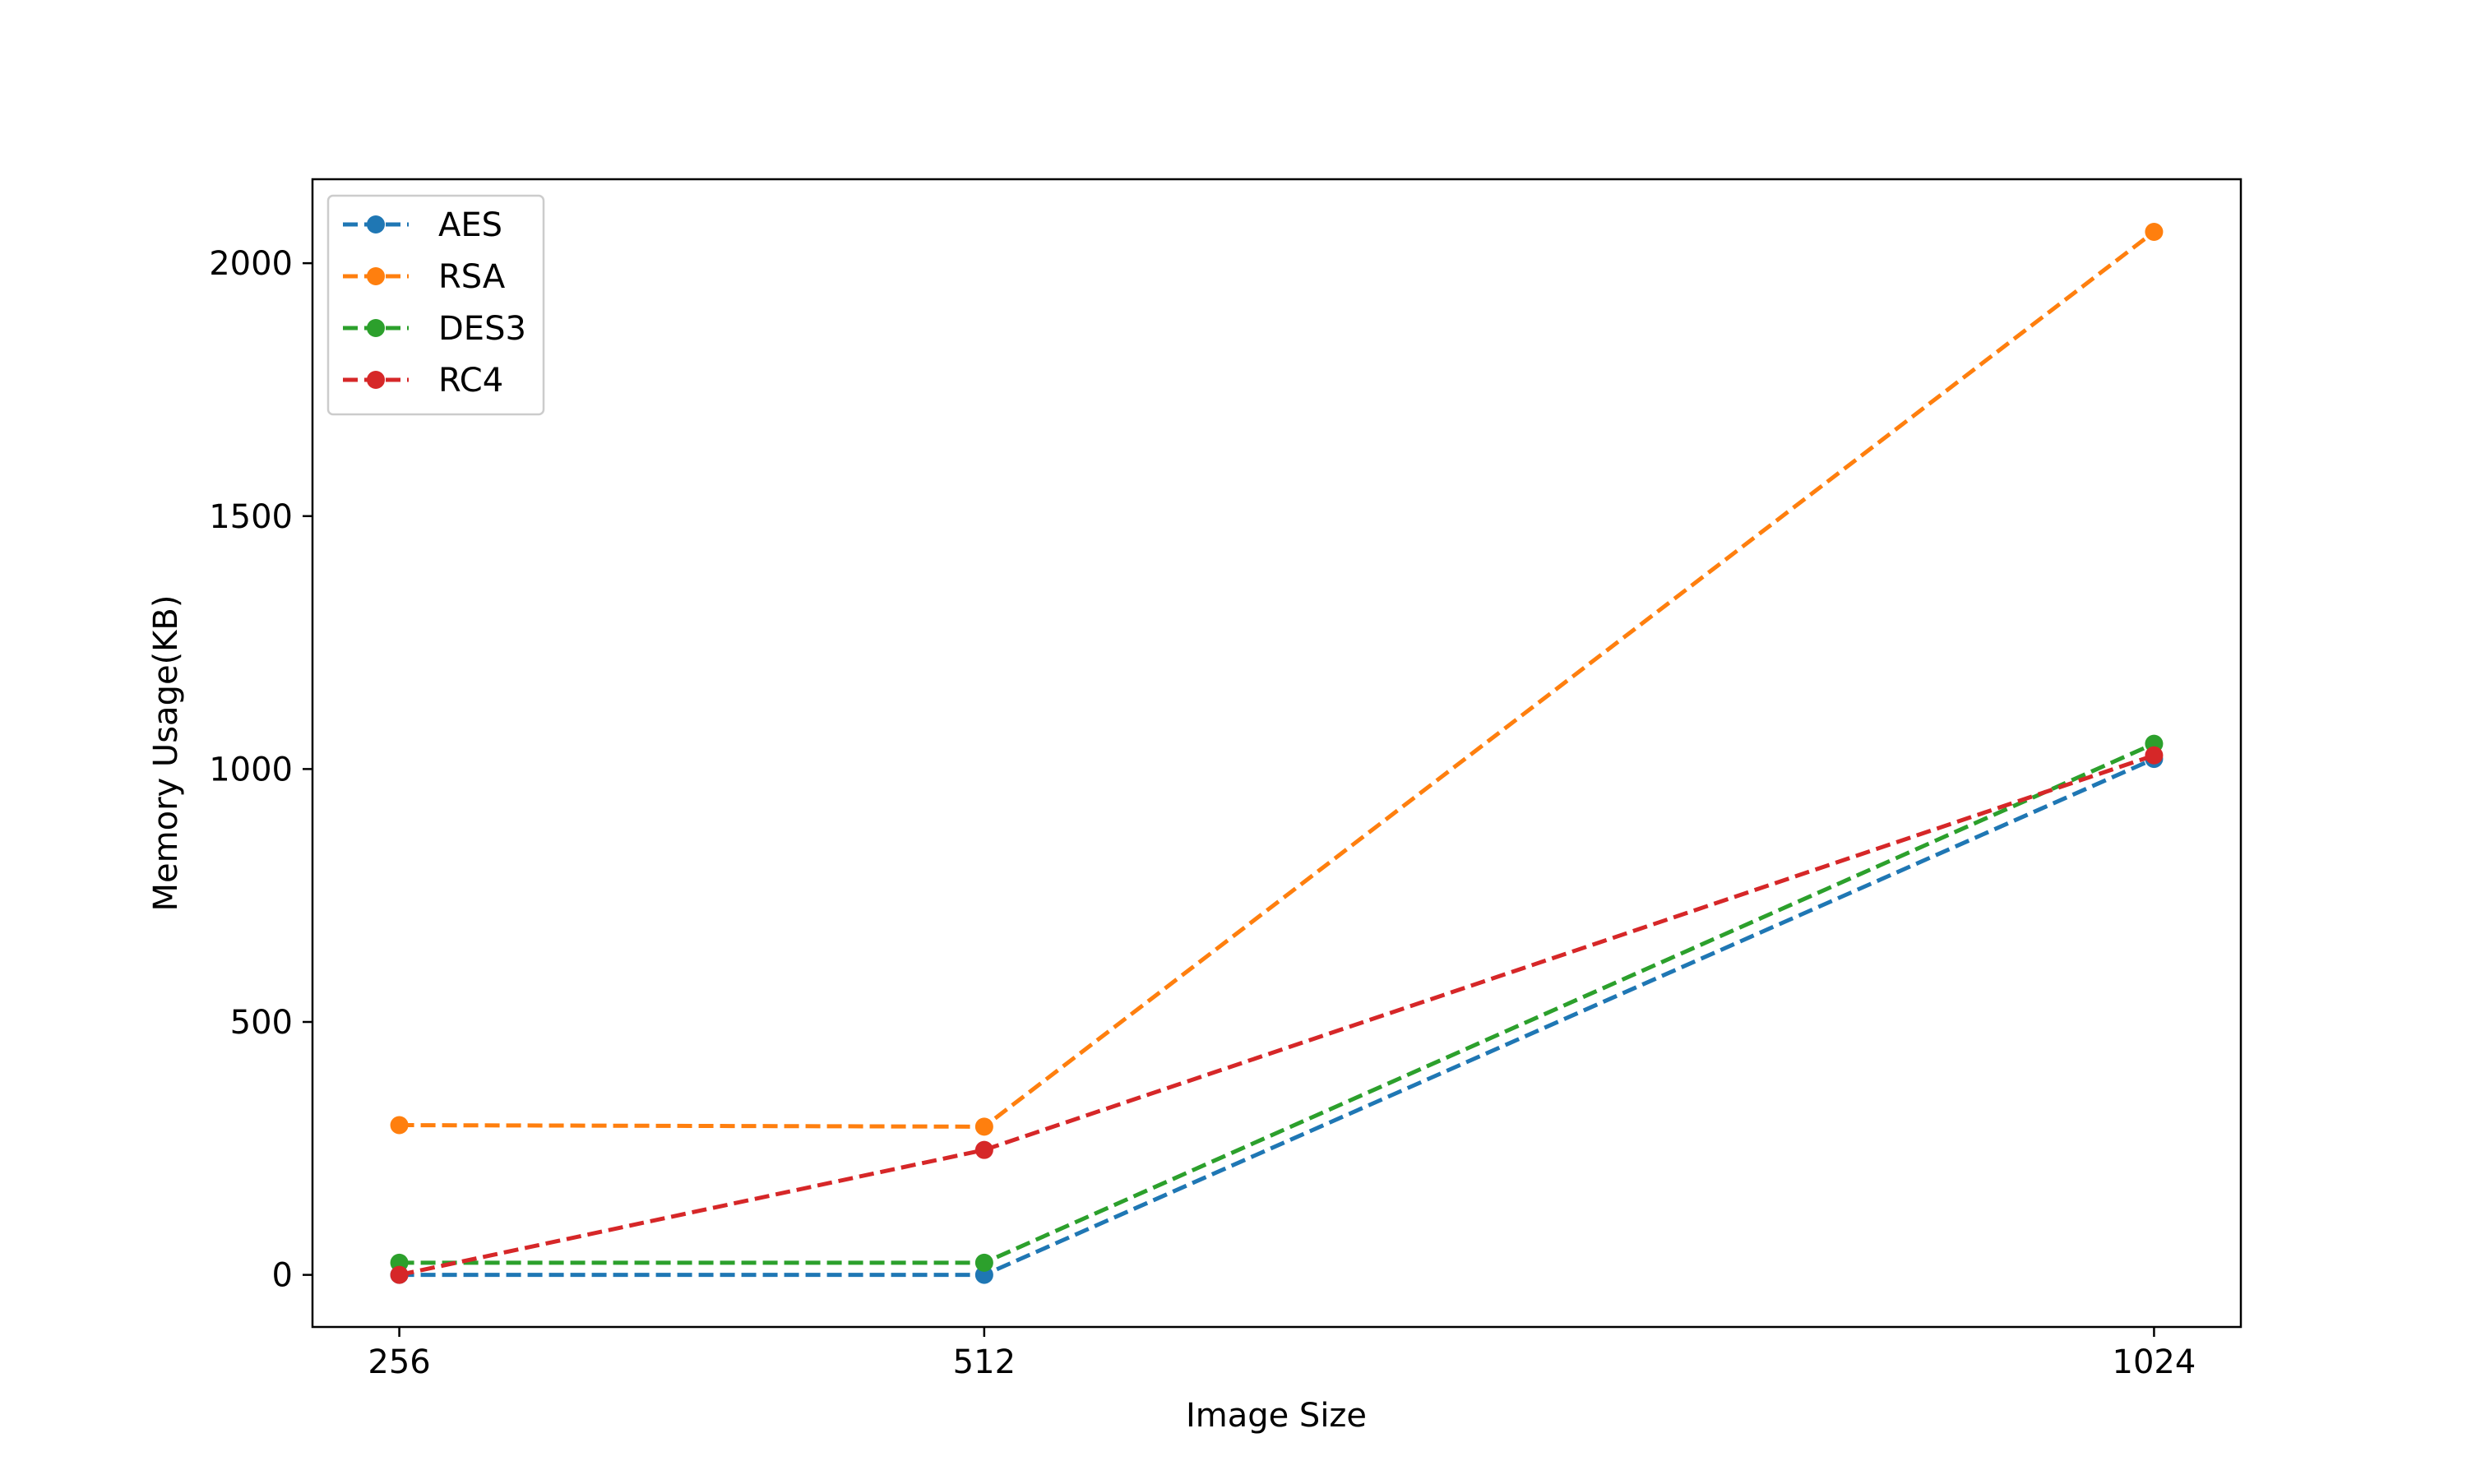 This screenshot has width=2467, height=1484. I want to click on y-tick-label: 1500, so click(251, 517).